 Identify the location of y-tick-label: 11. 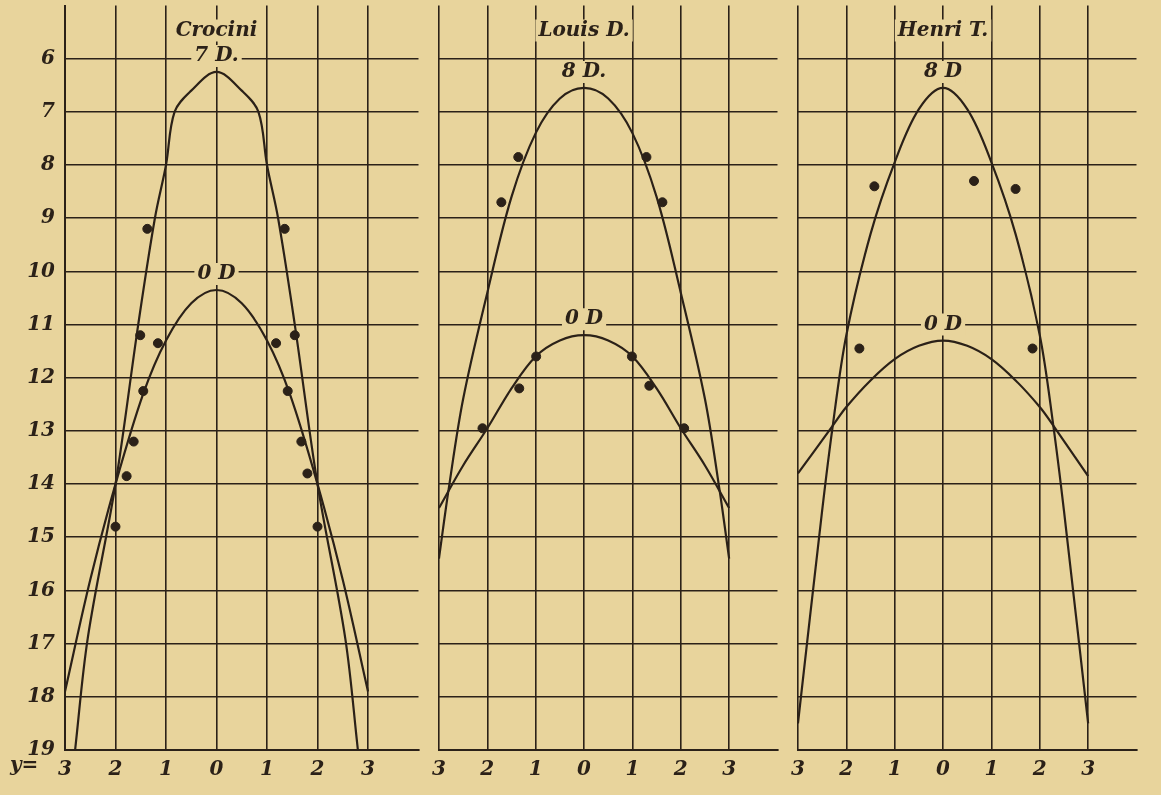
(41, 322).